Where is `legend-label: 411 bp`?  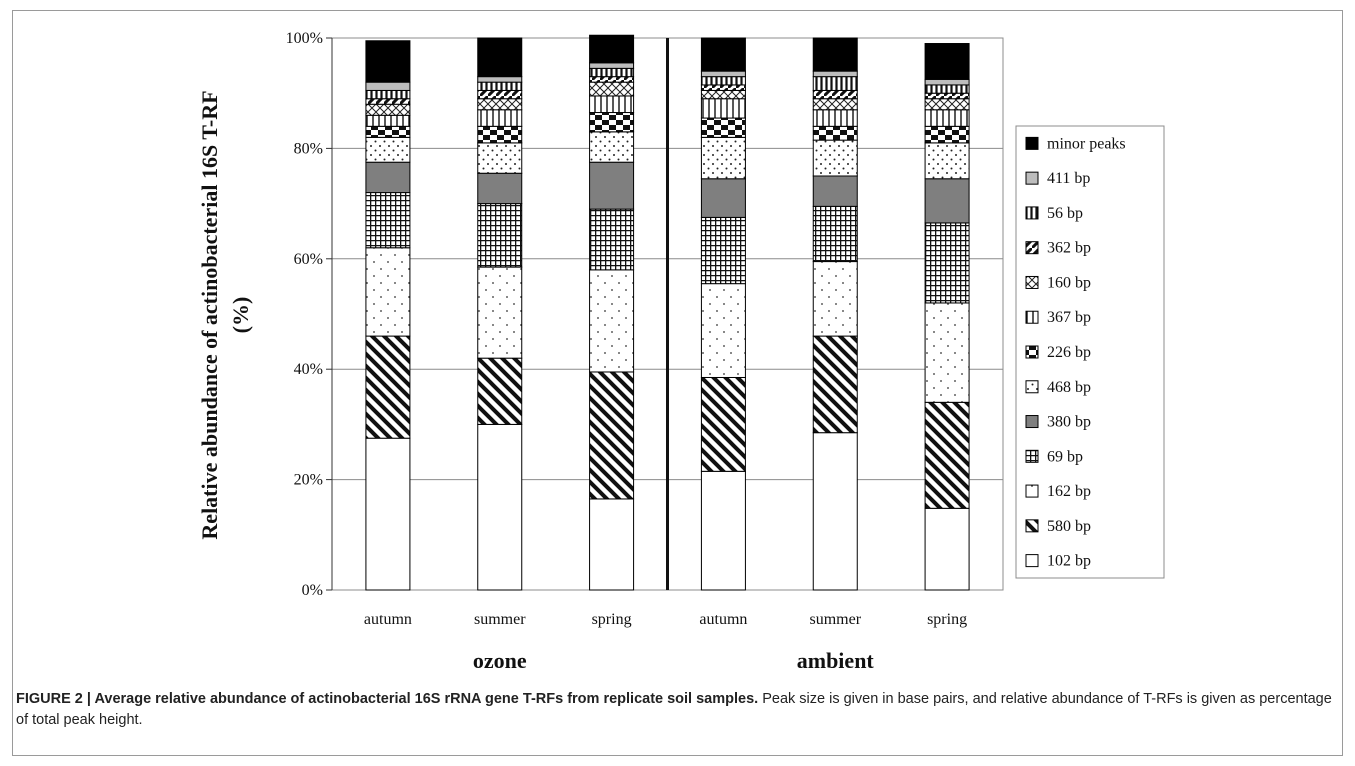 legend-label: 411 bp is located at coordinates (1068, 178).